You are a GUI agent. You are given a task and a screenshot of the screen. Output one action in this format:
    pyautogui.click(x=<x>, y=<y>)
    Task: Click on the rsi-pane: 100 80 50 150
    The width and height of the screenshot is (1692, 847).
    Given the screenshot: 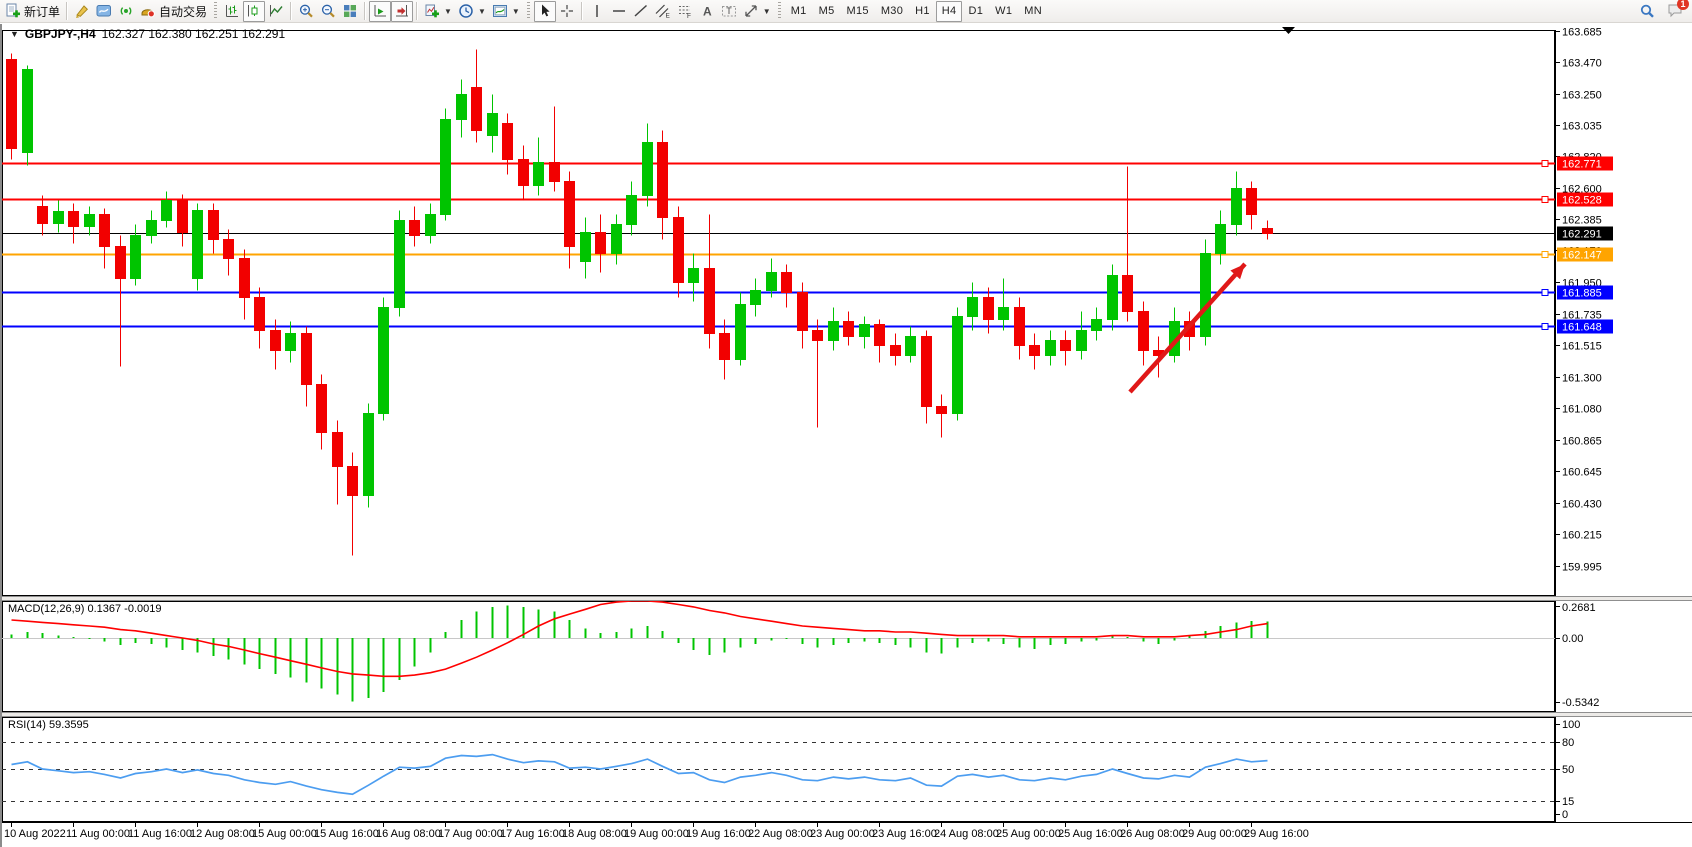 What is the action you would take?
    pyautogui.click(x=847, y=769)
    